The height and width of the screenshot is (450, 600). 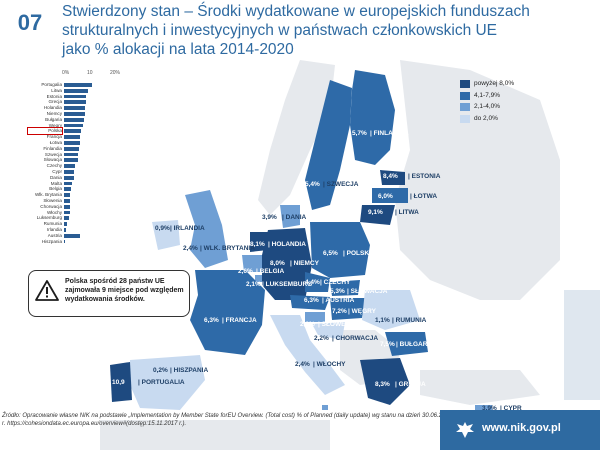 What do you see at coordinates (258, 278) in the screenshot?
I see `region-luksemburg` at bounding box center [258, 278].